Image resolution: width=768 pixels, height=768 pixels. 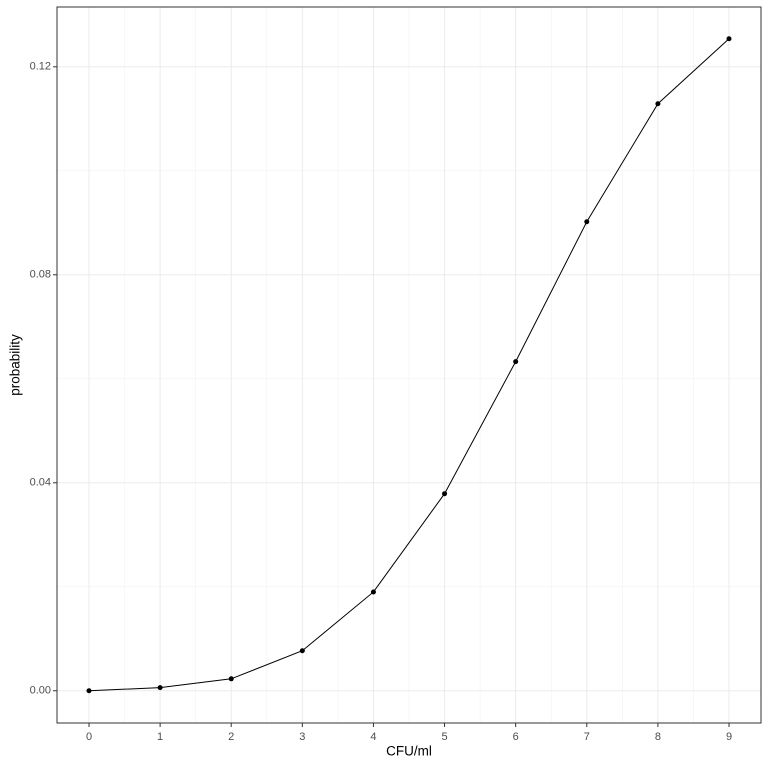 I want to click on x-tick-label: 6, so click(x=516, y=737).